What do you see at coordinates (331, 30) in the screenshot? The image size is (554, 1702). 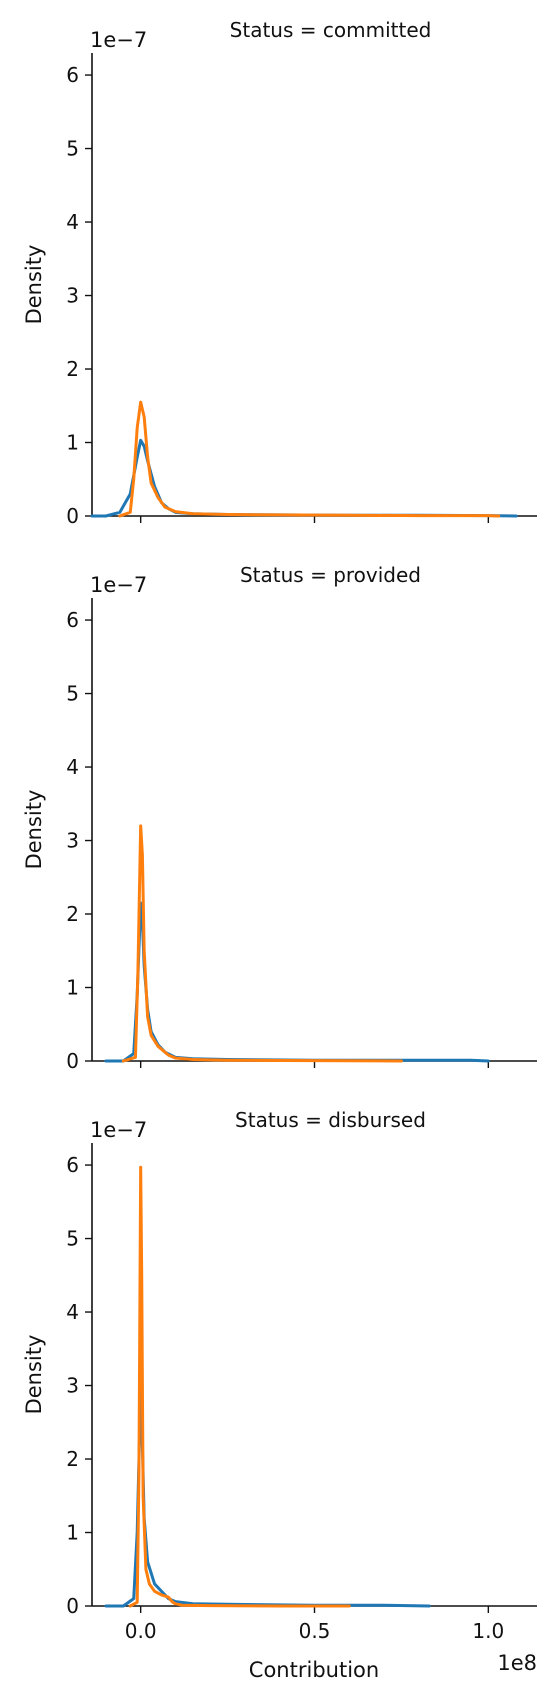 I see `panel-title: Status = committed` at bounding box center [331, 30].